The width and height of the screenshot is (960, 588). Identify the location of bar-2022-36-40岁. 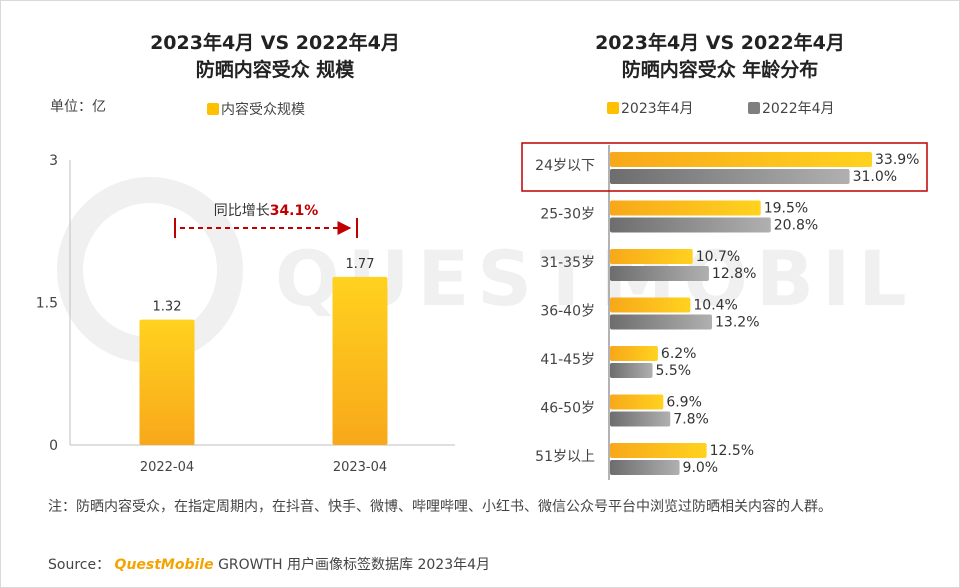
(661, 322).